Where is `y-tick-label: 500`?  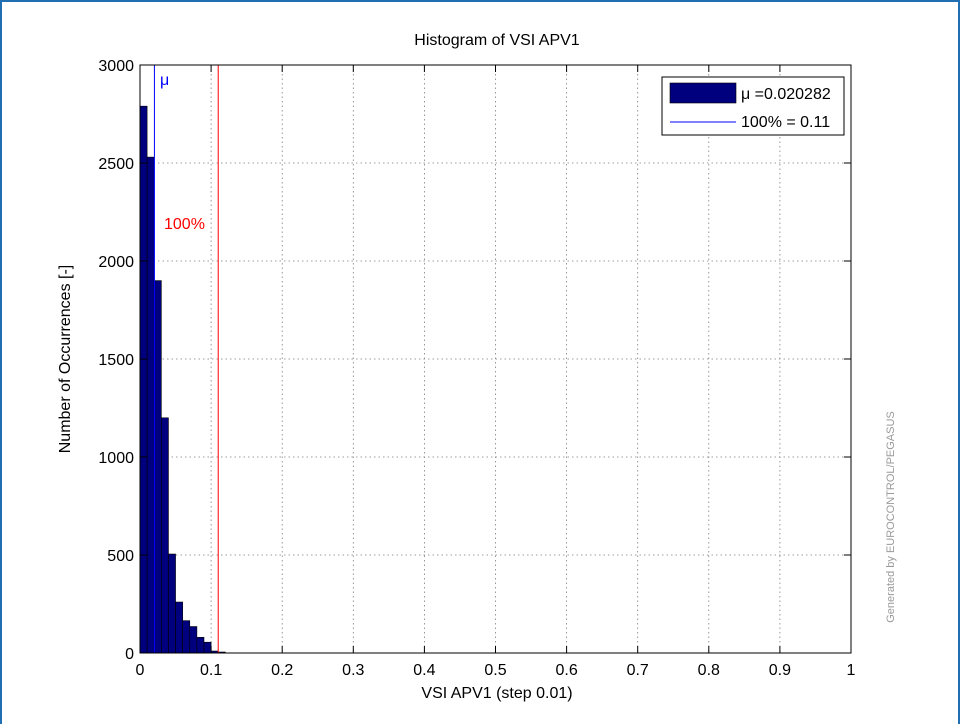
y-tick-label: 500 is located at coordinates (120, 556).